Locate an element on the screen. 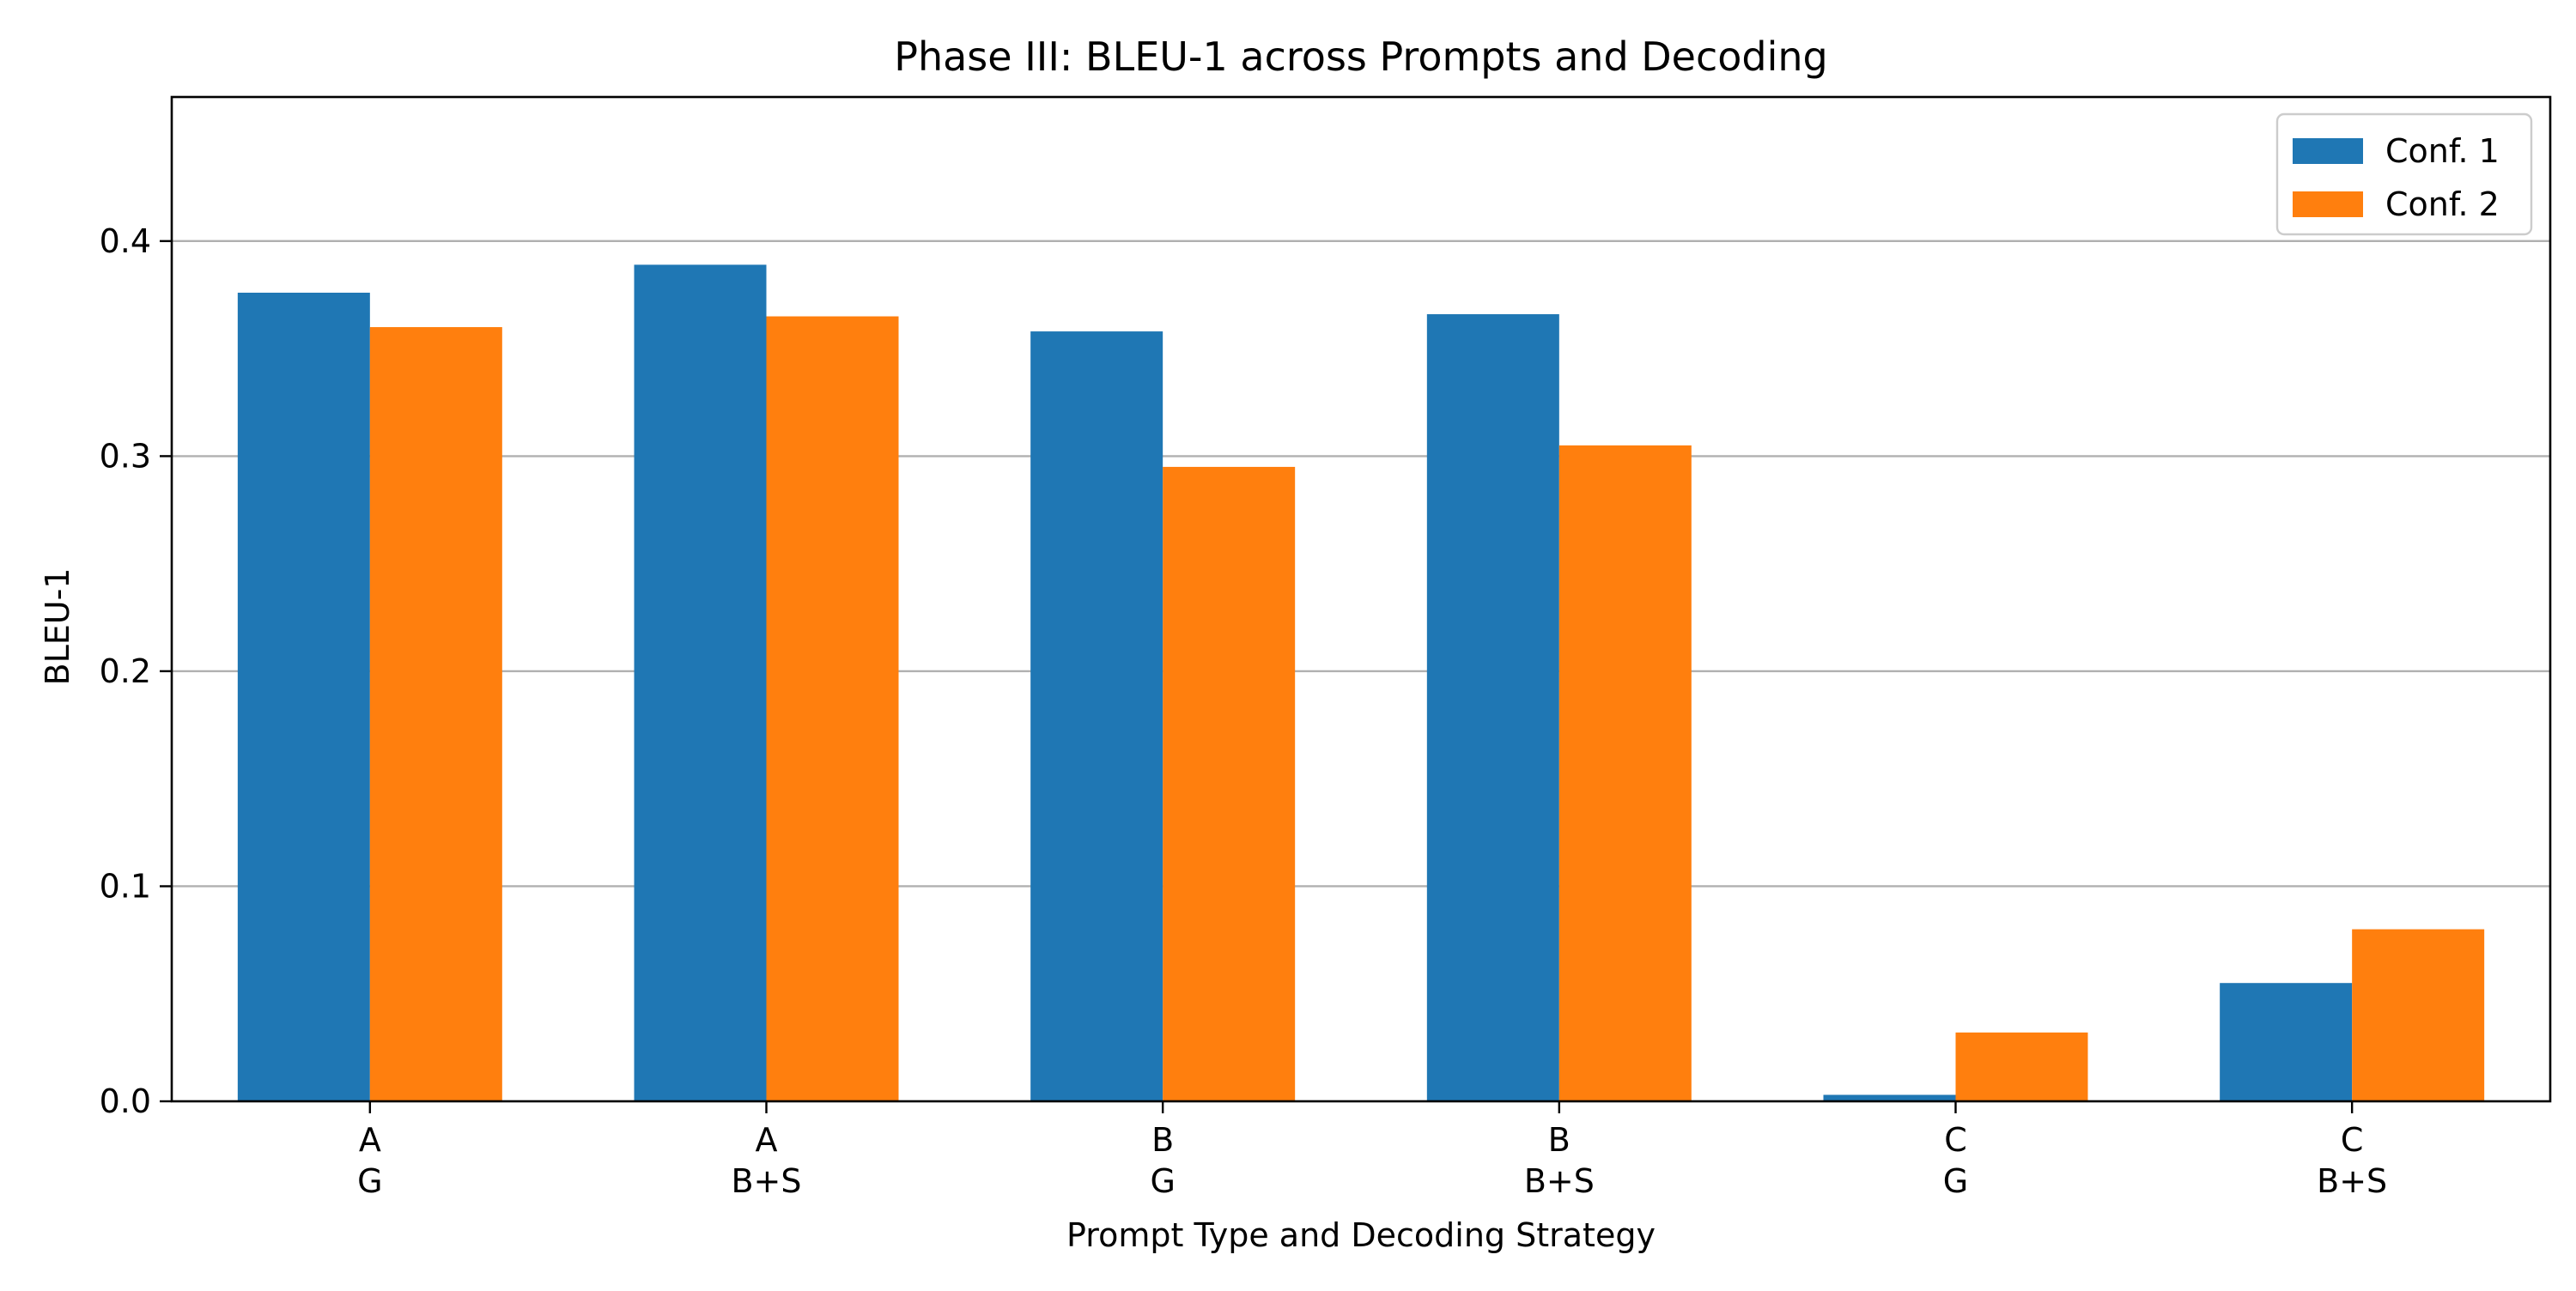 The height and width of the screenshot is (1291, 2576). y-tick-label: 0.4 is located at coordinates (126, 241).